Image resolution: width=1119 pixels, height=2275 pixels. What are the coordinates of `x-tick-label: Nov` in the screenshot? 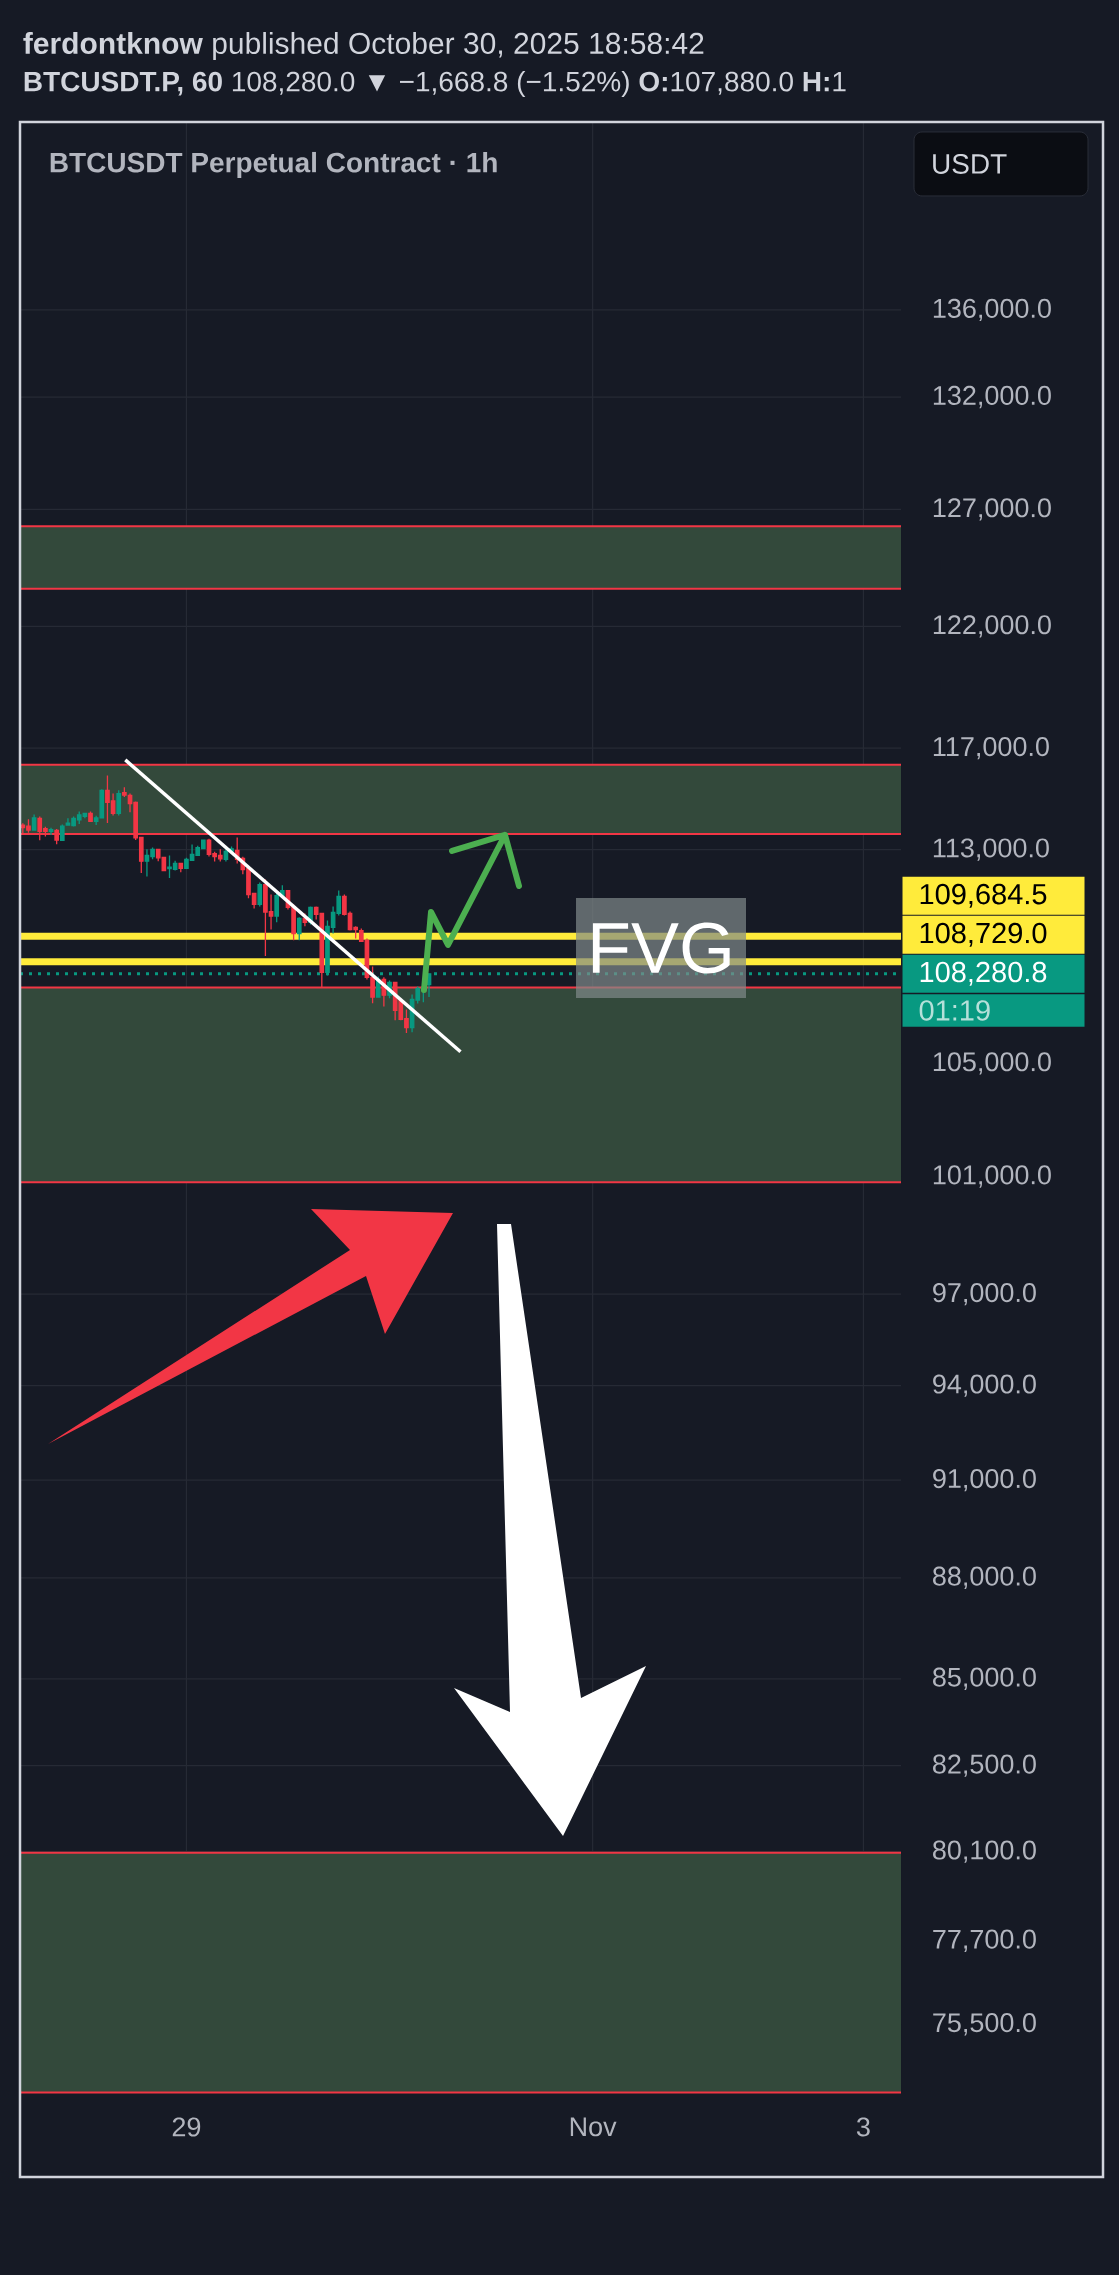 It's located at (593, 2127).